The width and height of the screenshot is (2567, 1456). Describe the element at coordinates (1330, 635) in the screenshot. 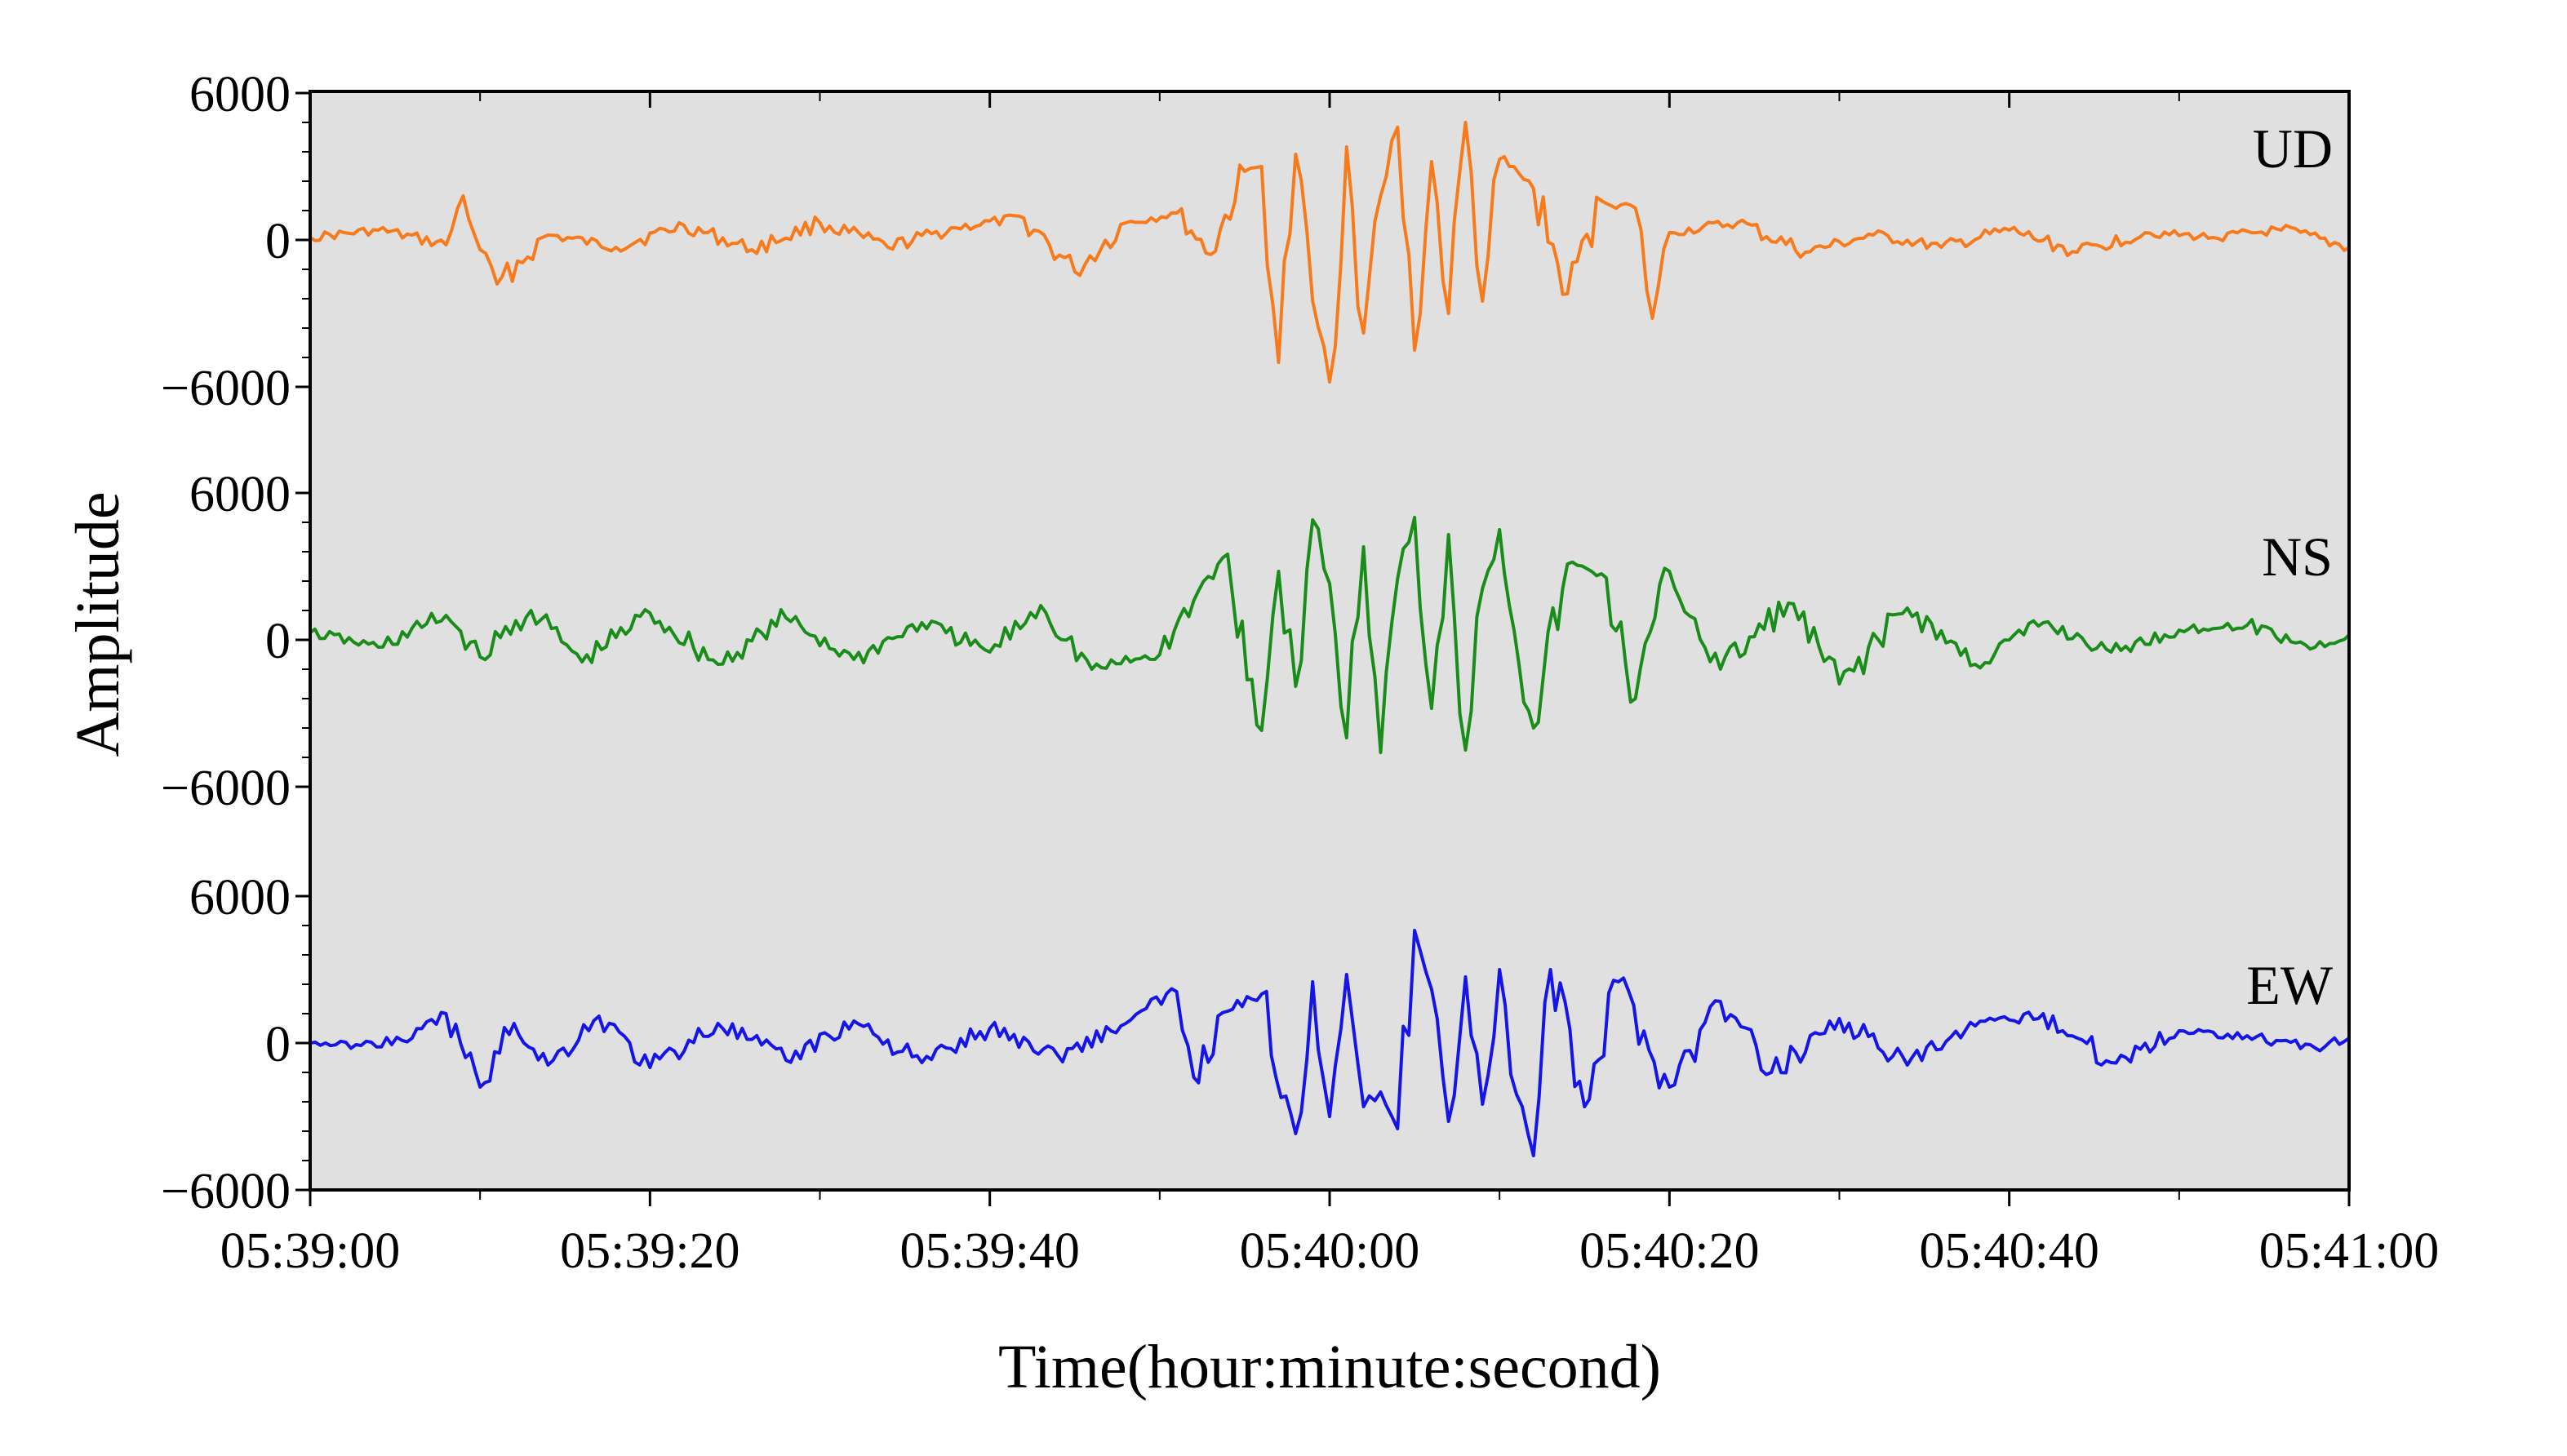

I see `trace-ns` at that location.